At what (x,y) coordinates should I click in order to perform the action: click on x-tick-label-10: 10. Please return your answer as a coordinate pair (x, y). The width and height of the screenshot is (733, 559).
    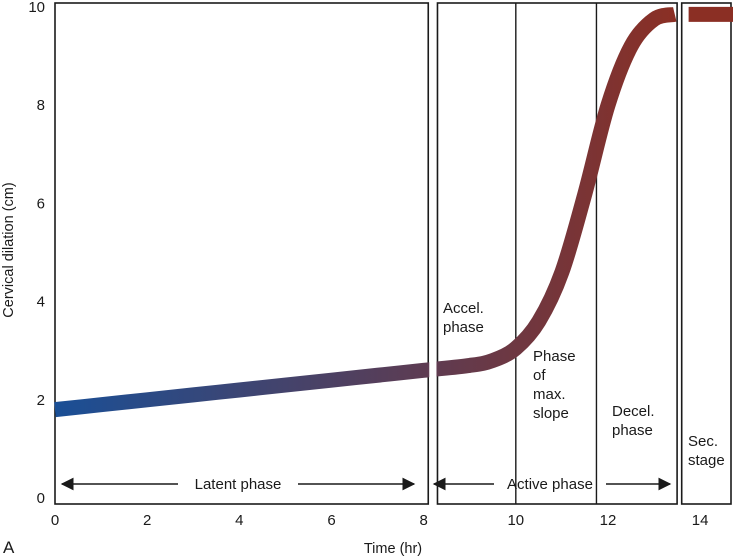
    Looking at the image, I should click on (515, 520).